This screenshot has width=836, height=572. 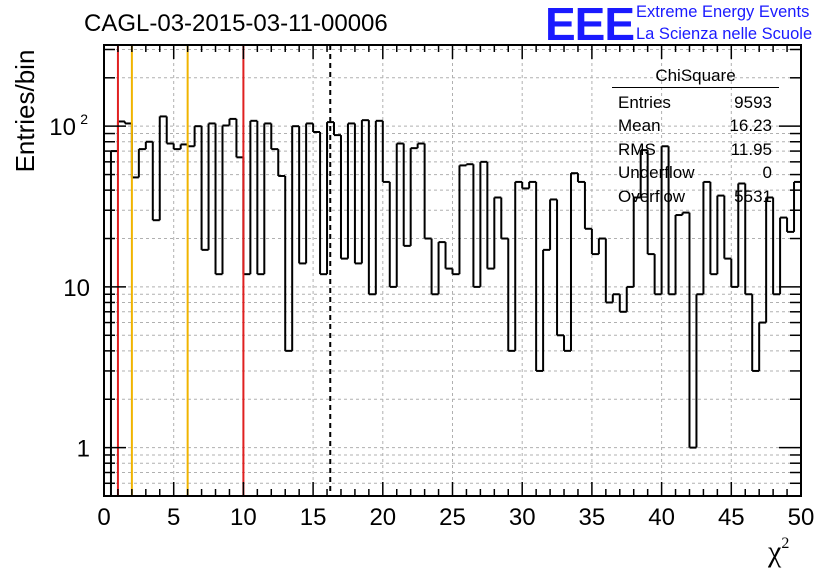 What do you see at coordinates (652, 196) in the screenshot?
I see `stats-label: Overflow` at bounding box center [652, 196].